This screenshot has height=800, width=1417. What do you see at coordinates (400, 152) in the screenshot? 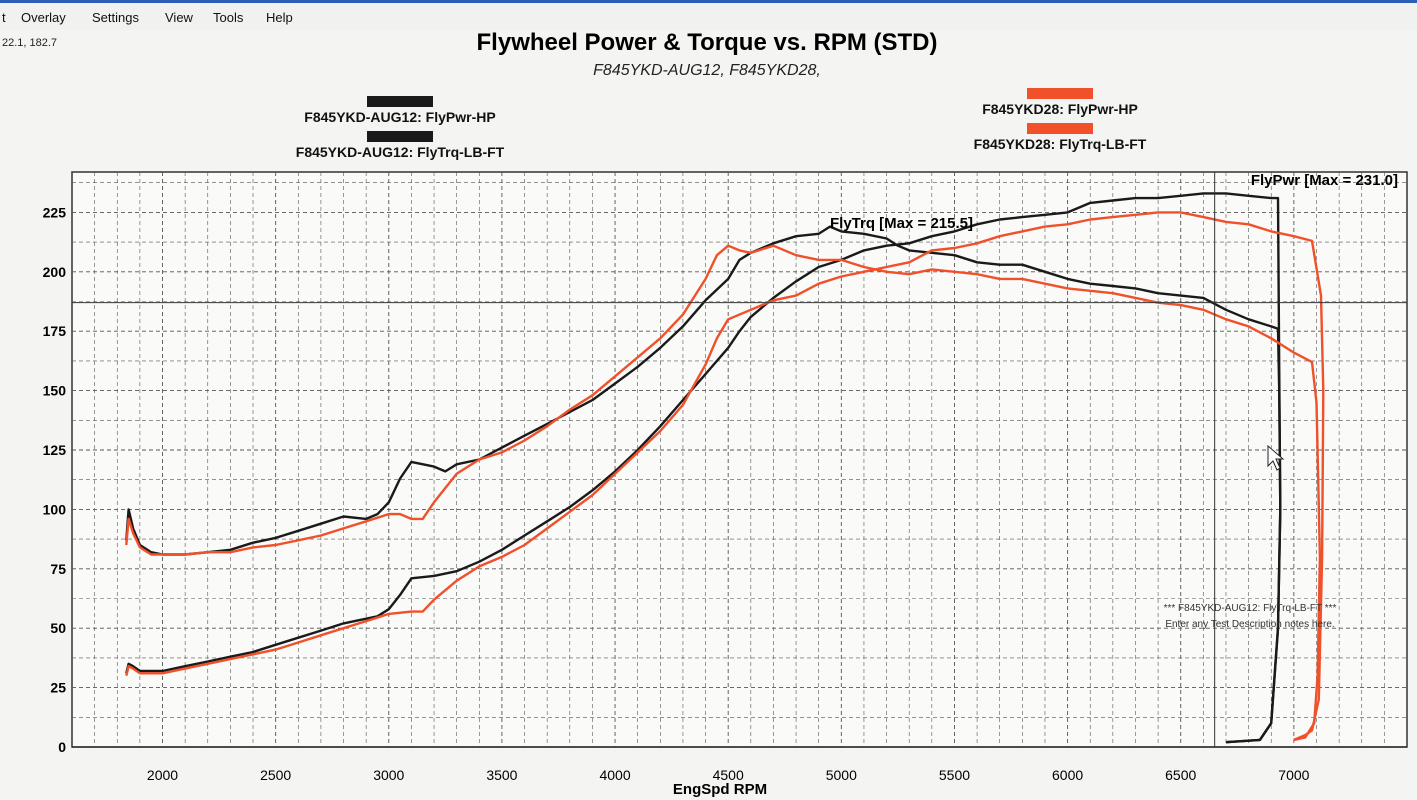
I see `legend-label-aug12-trq: F845YKD-AUG12: FlyTrq-LB-FT` at bounding box center [400, 152].